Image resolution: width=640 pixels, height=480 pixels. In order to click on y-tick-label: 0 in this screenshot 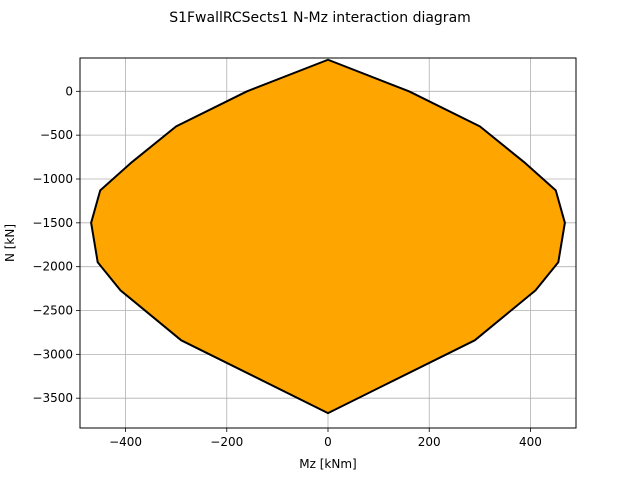, I will do `click(69, 91)`.